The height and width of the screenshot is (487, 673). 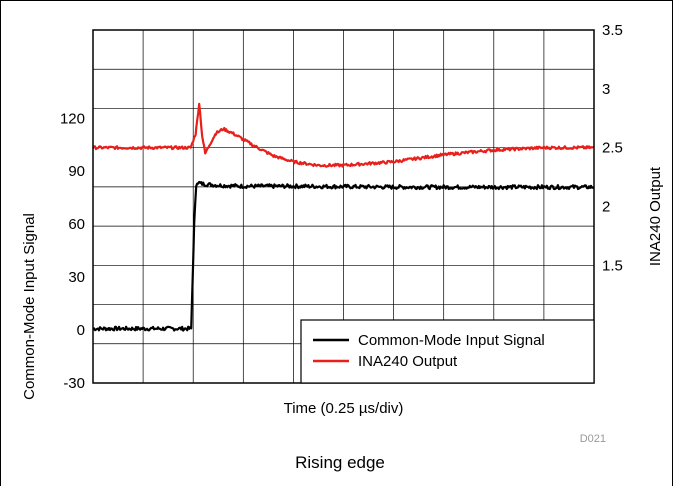 I want to click on x-axis-title-unit: µs/div), so click(x=381, y=408).